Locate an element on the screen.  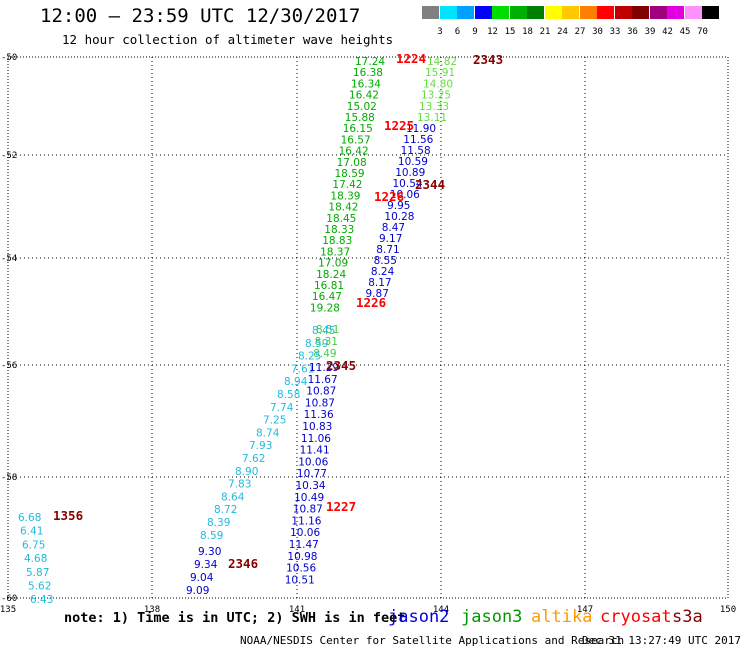
legend-label: 24 is located at coordinates (562, 32).